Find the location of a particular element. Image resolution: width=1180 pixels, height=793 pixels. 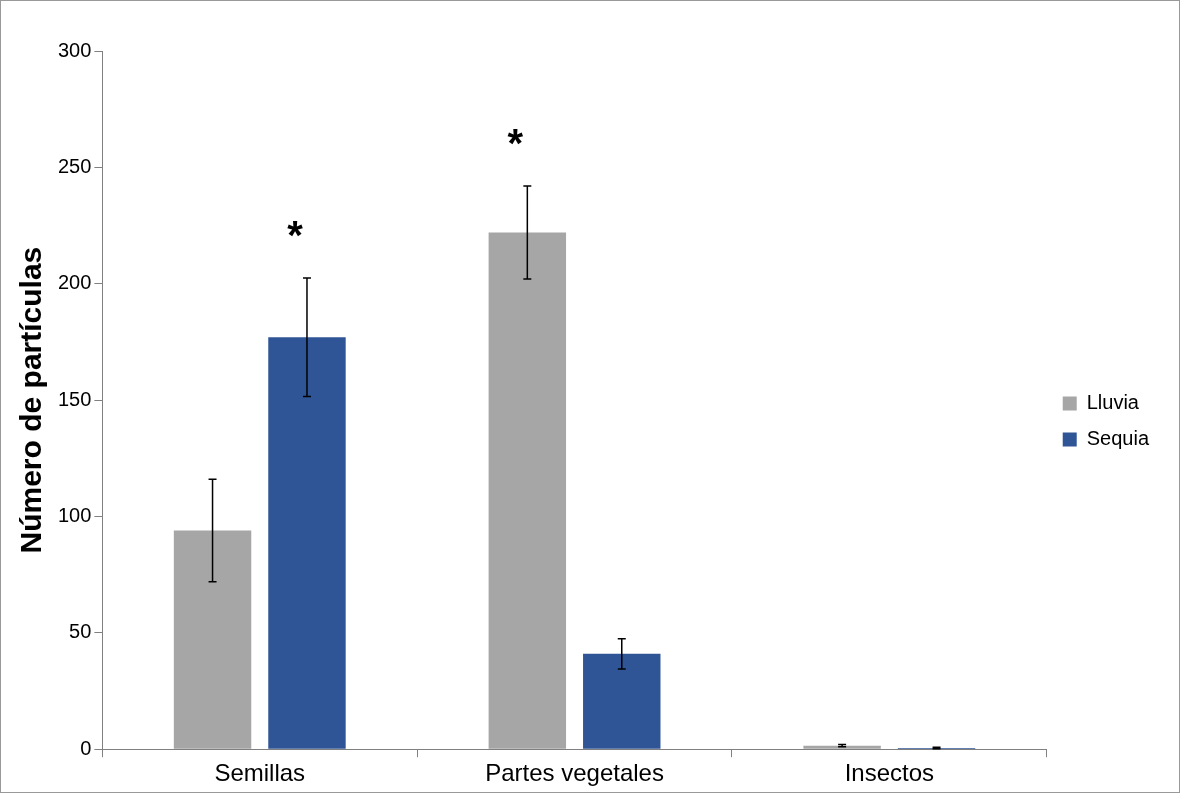

y-tick-label: 300 is located at coordinates (74, 49).